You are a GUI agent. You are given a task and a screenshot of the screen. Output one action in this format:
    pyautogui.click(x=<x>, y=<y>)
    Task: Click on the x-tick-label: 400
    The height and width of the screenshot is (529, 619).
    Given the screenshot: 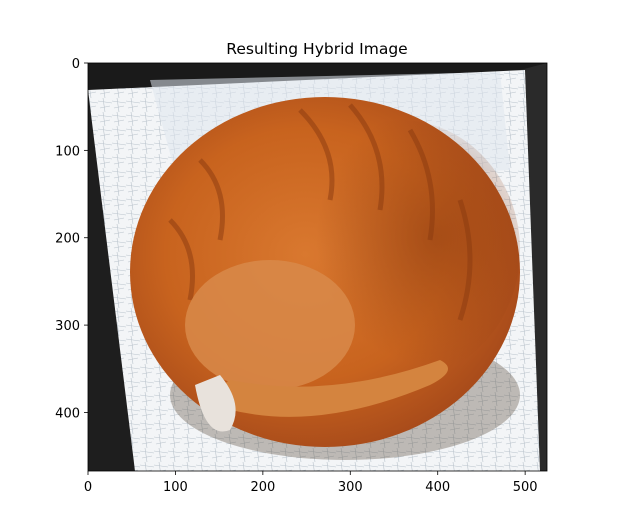 What is the action you would take?
    pyautogui.click(x=437, y=487)
    